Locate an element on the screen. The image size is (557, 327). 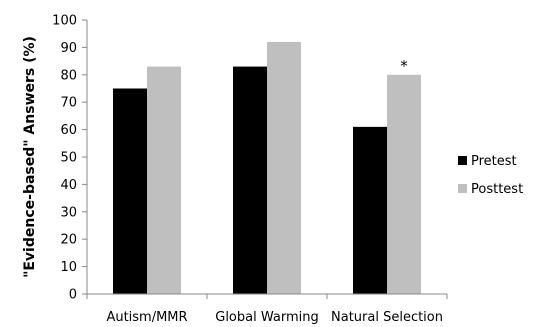
y-tick-label: 60 is located at coordinates (68, 130).